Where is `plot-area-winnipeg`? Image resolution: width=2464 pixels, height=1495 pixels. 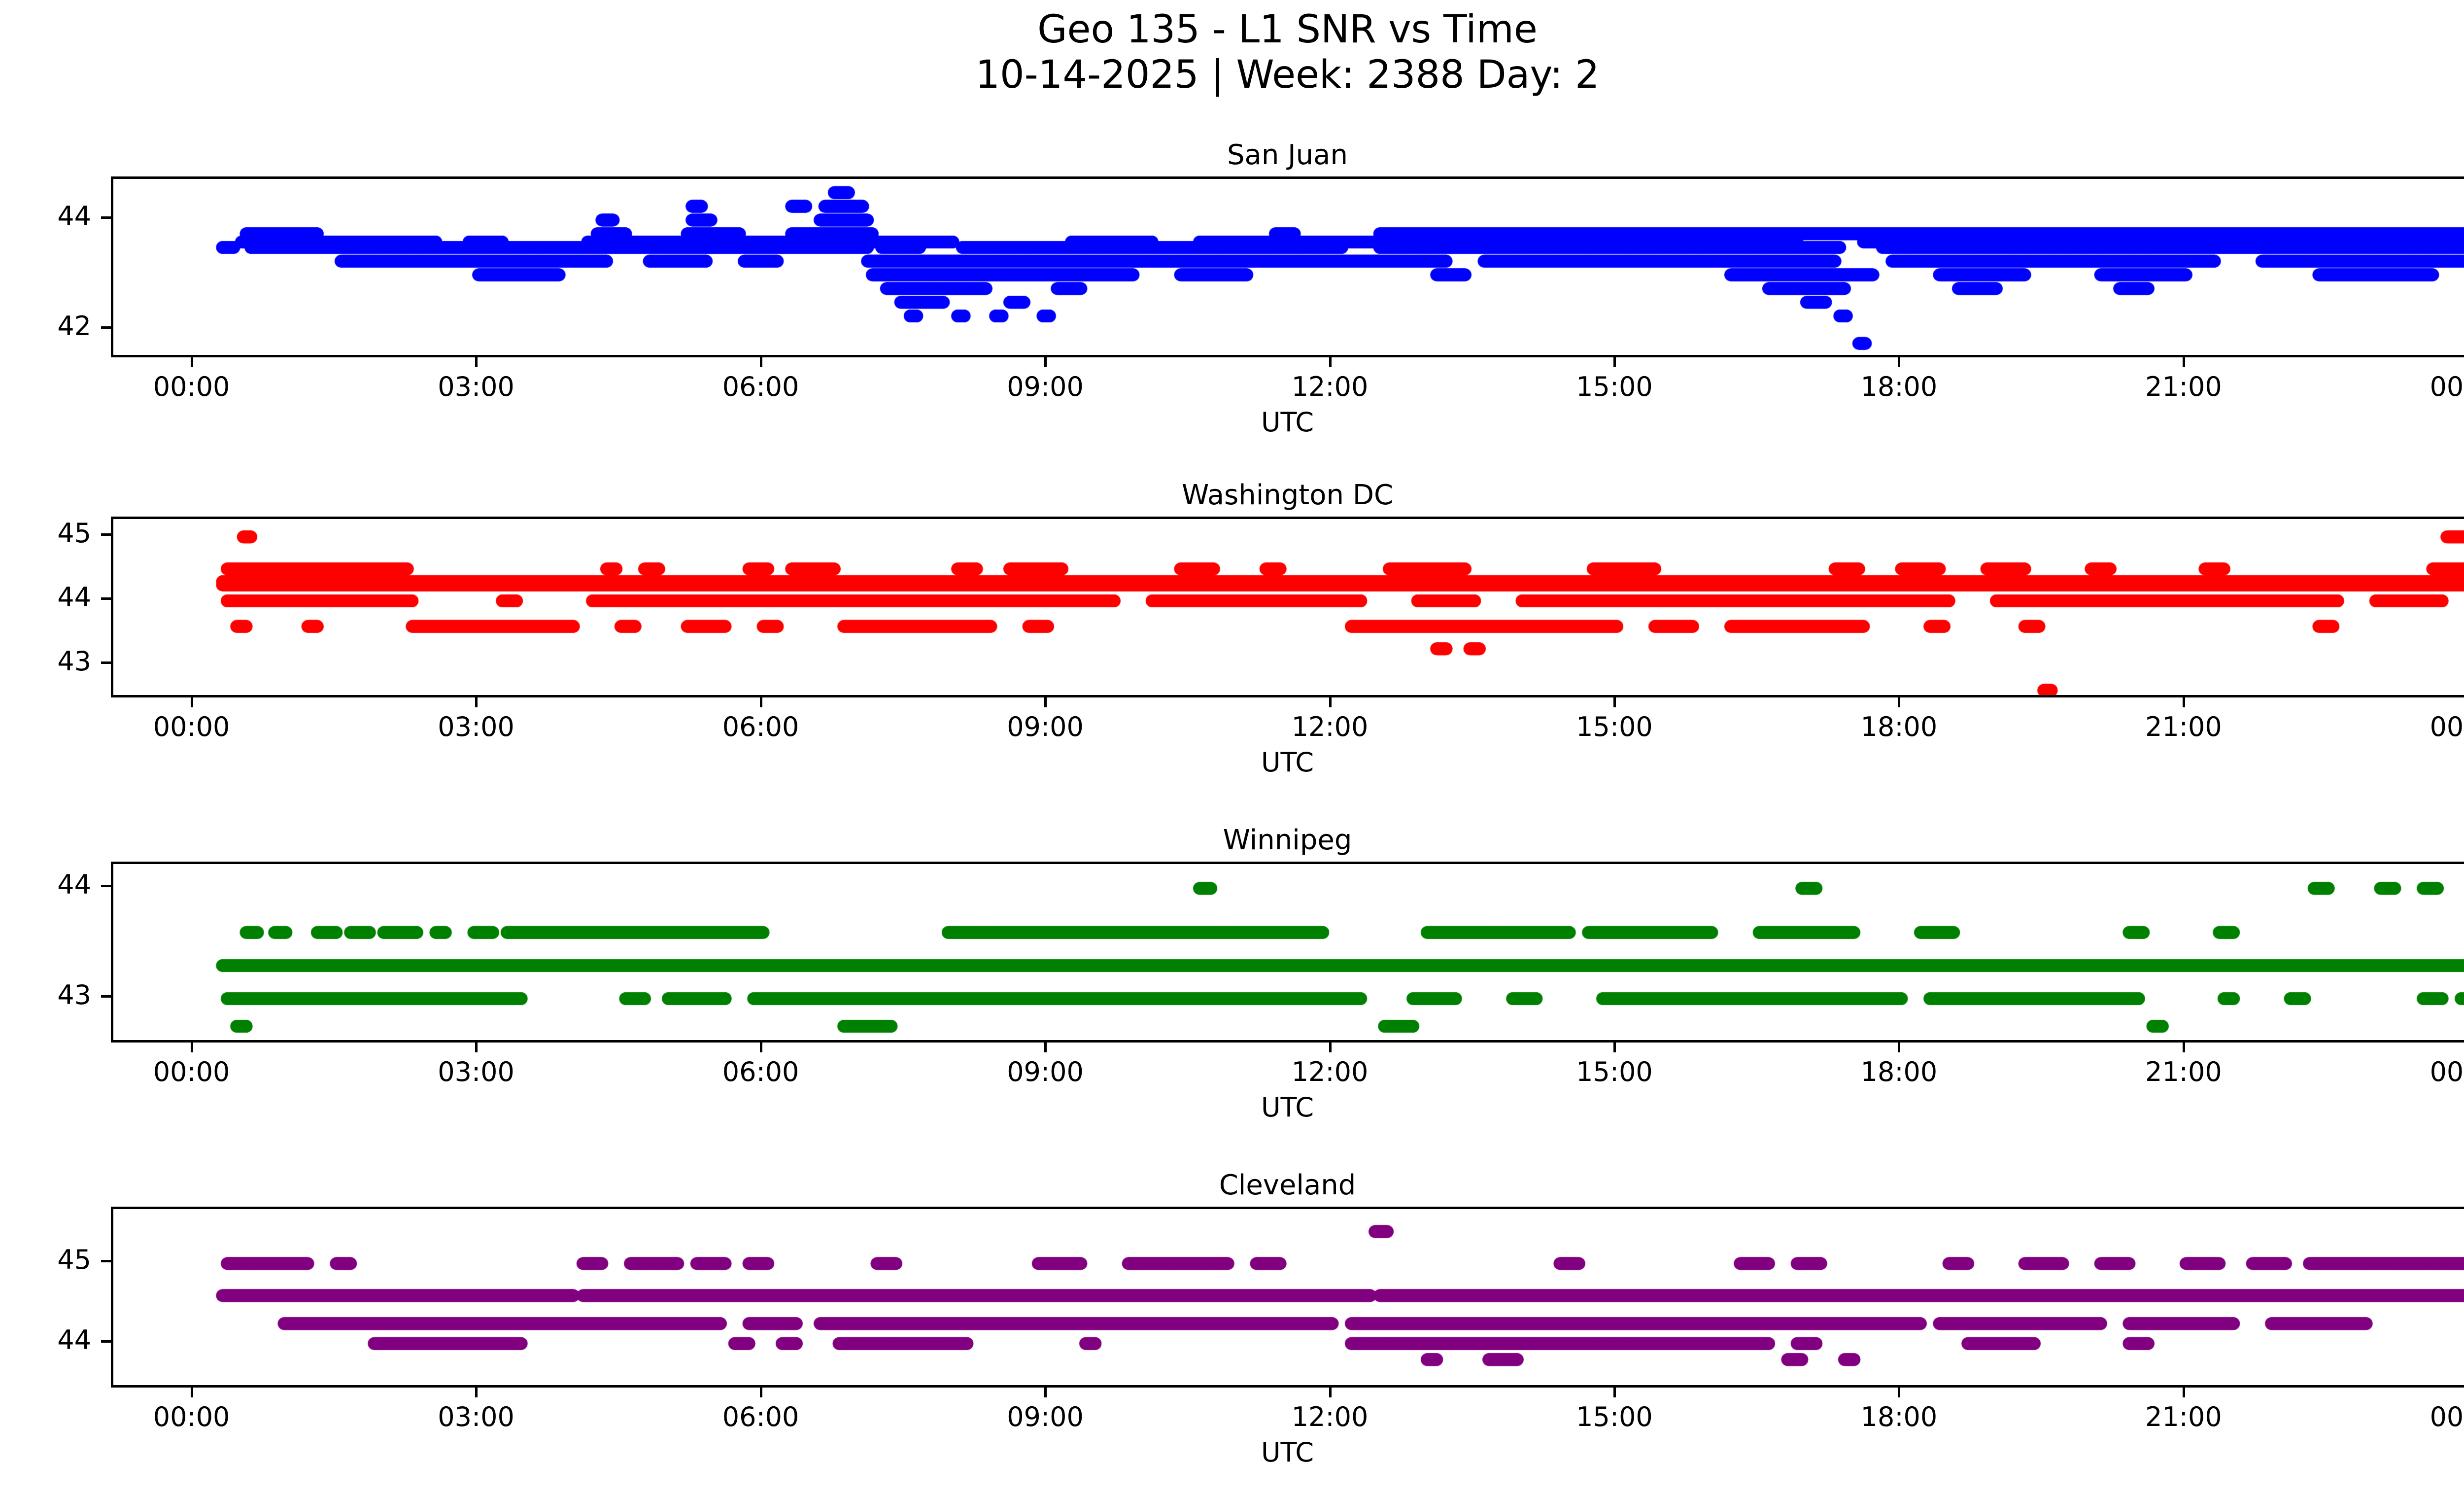 plot-area-winnipeg is located at coordinates (1287, 952).